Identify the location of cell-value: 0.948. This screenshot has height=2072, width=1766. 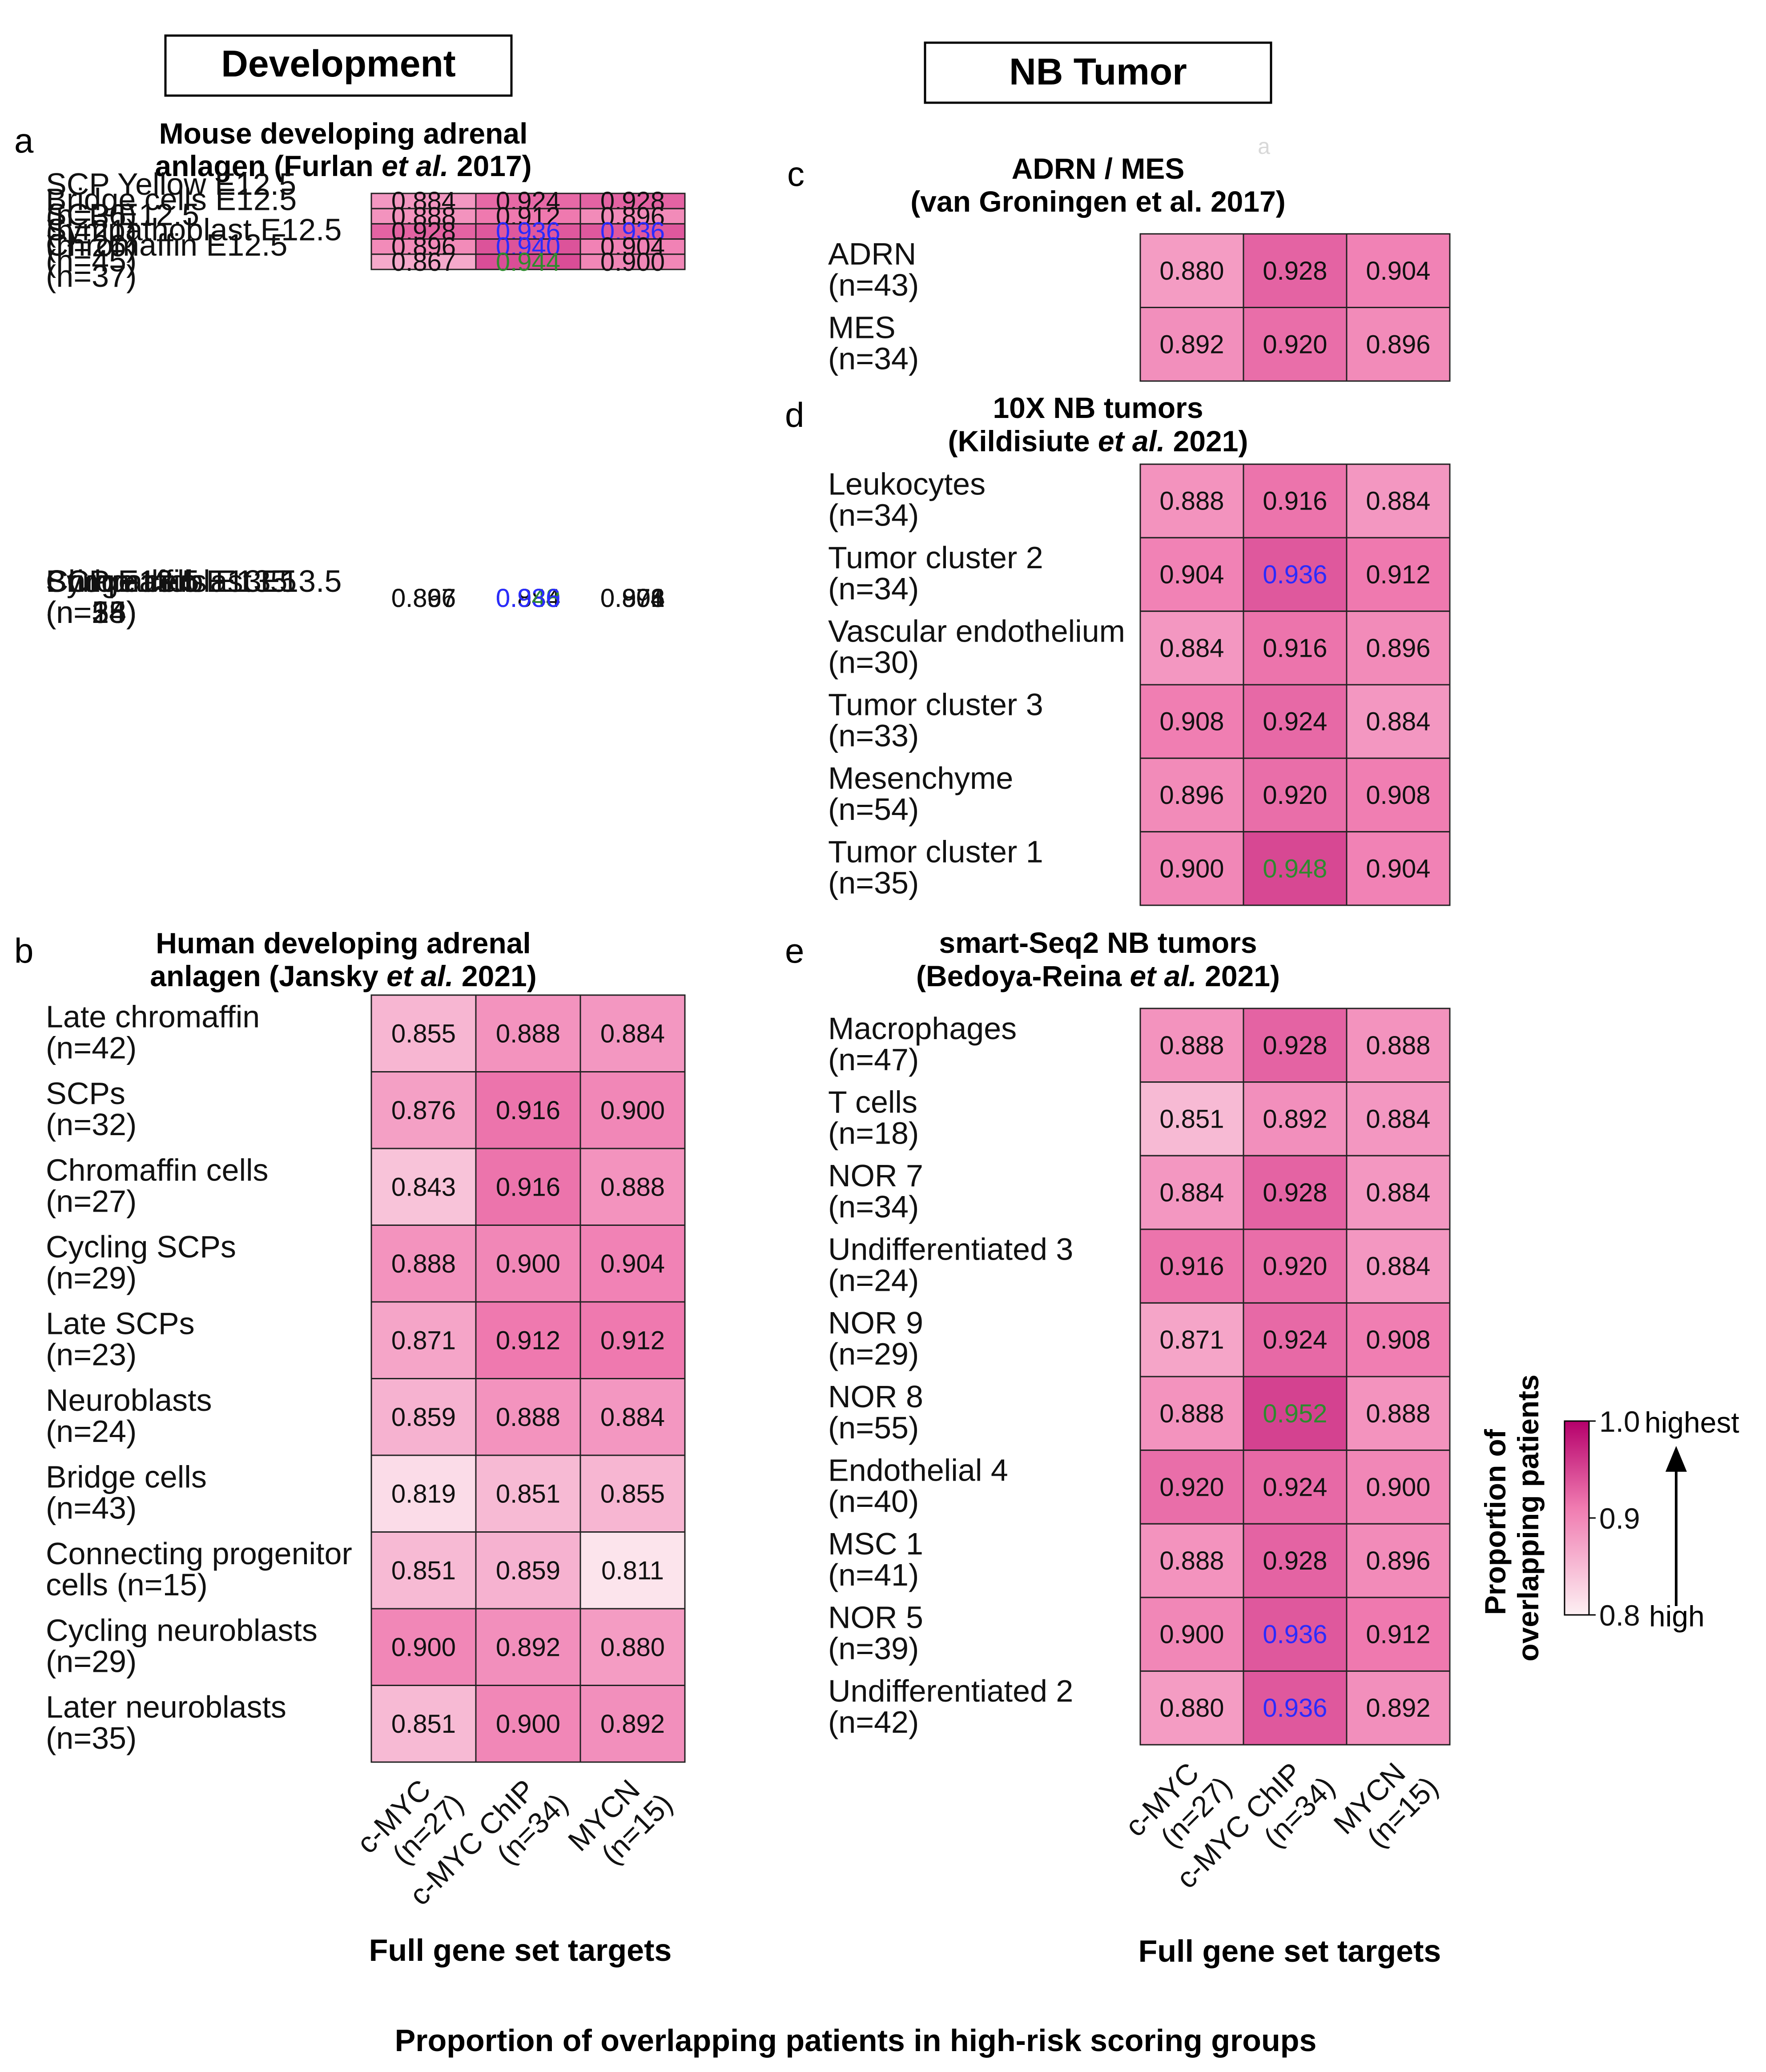
(528, 598).